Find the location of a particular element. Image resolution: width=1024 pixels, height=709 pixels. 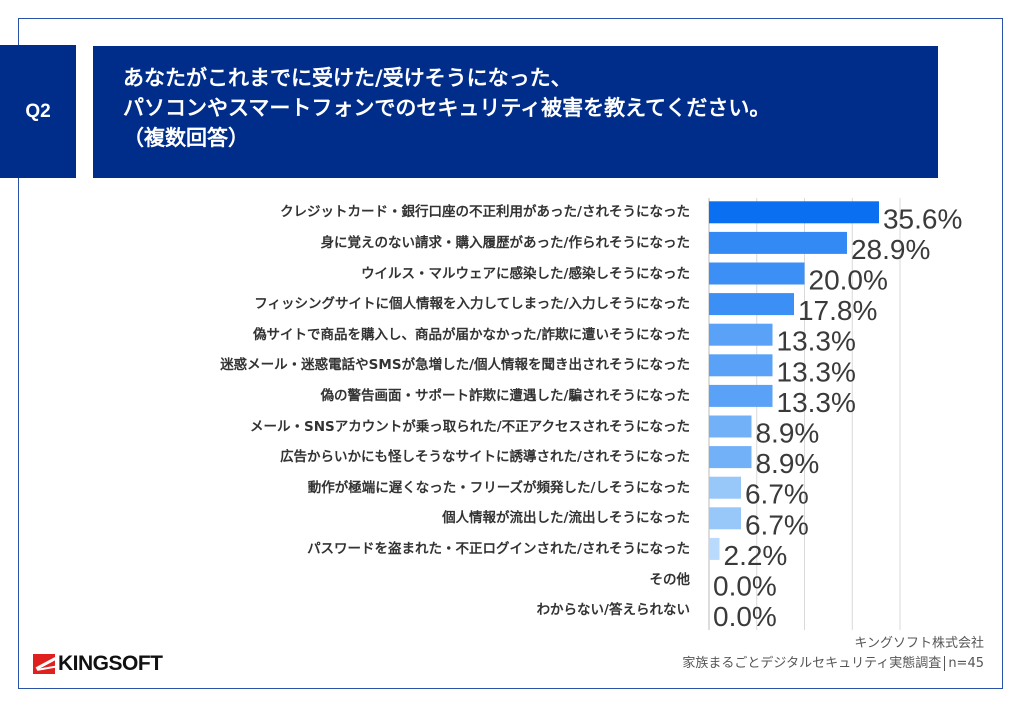

data-label: 2.2% is located at coordinates (756, 555).